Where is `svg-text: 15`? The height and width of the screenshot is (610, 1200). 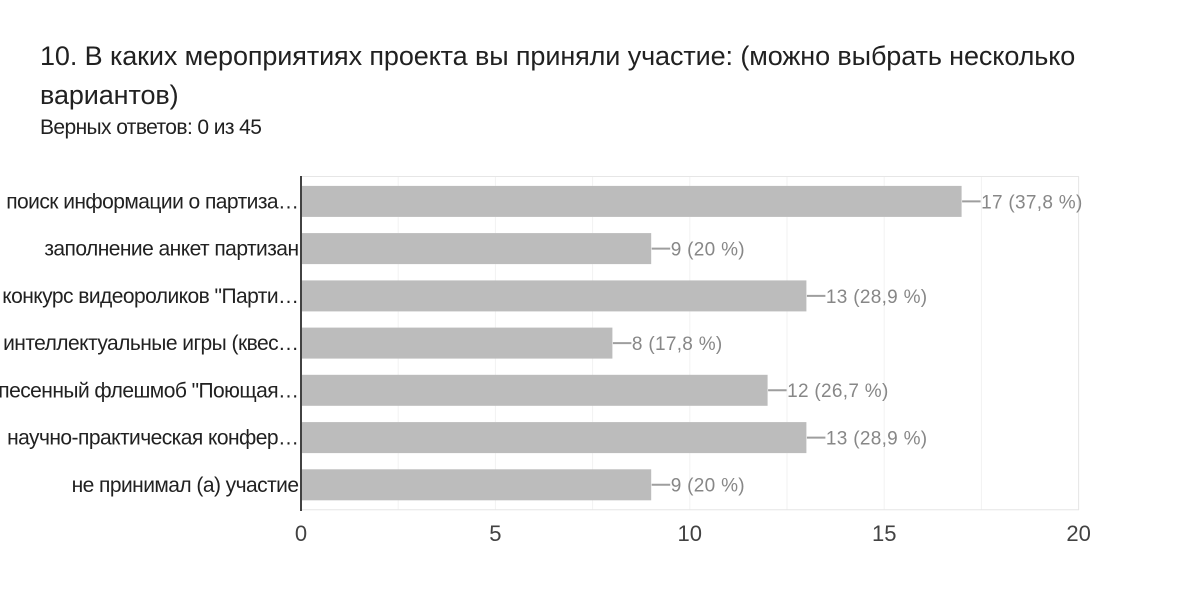 svg-text: 15 is located at coordinates (884, 533).